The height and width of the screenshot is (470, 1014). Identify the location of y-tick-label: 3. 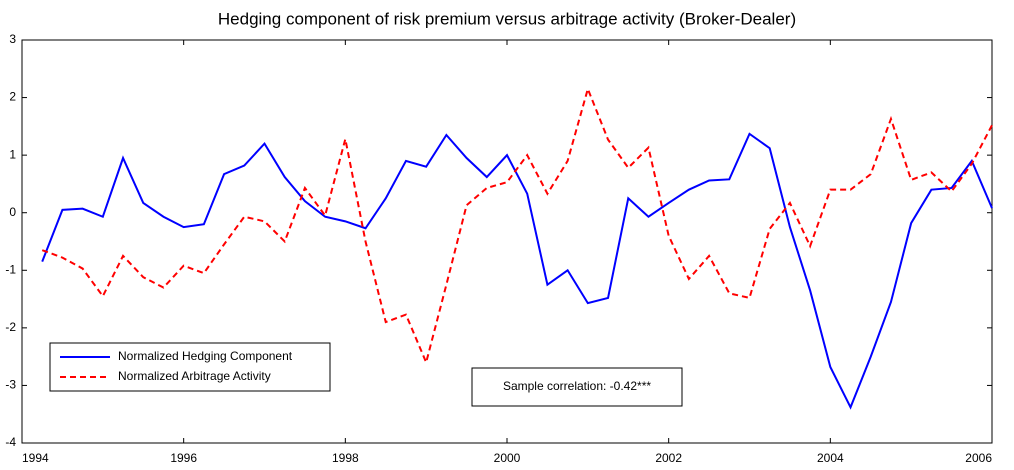
(12, 39).